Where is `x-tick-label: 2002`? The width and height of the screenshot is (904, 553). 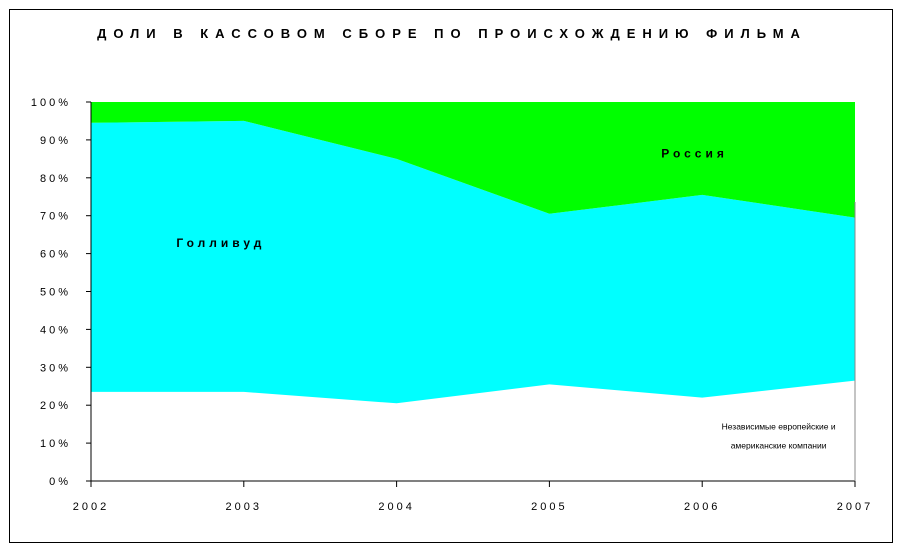 x-tick-label: 2002 is located at coordinates (91, 507).